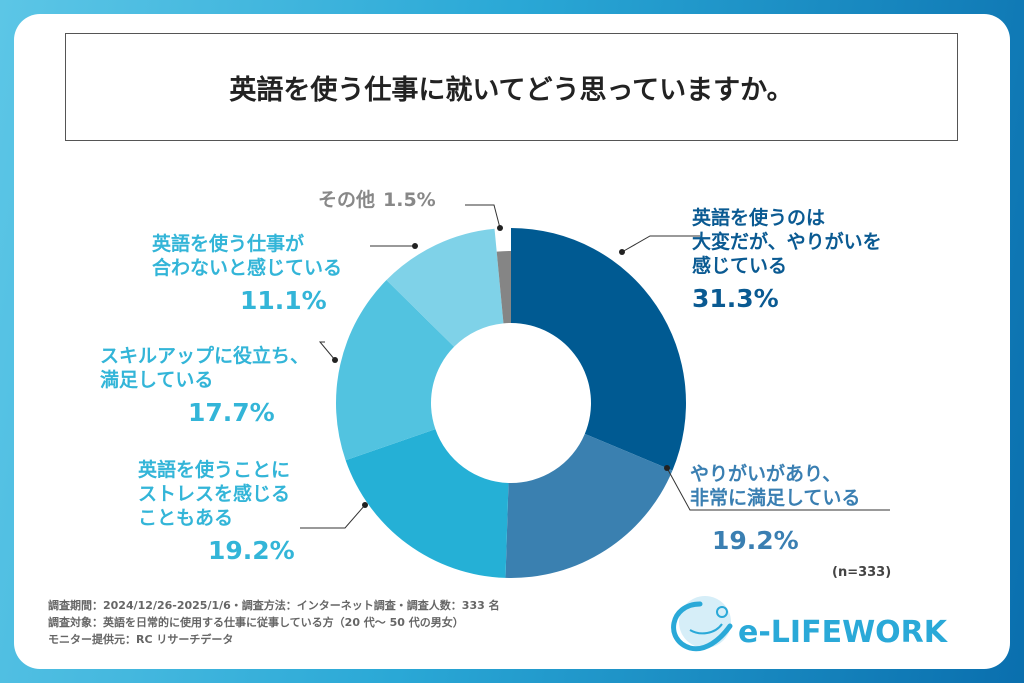  Describe the element at coordinates (766, 474) in the screenshot. I see `label-line: やりがいがあり、` at that location.